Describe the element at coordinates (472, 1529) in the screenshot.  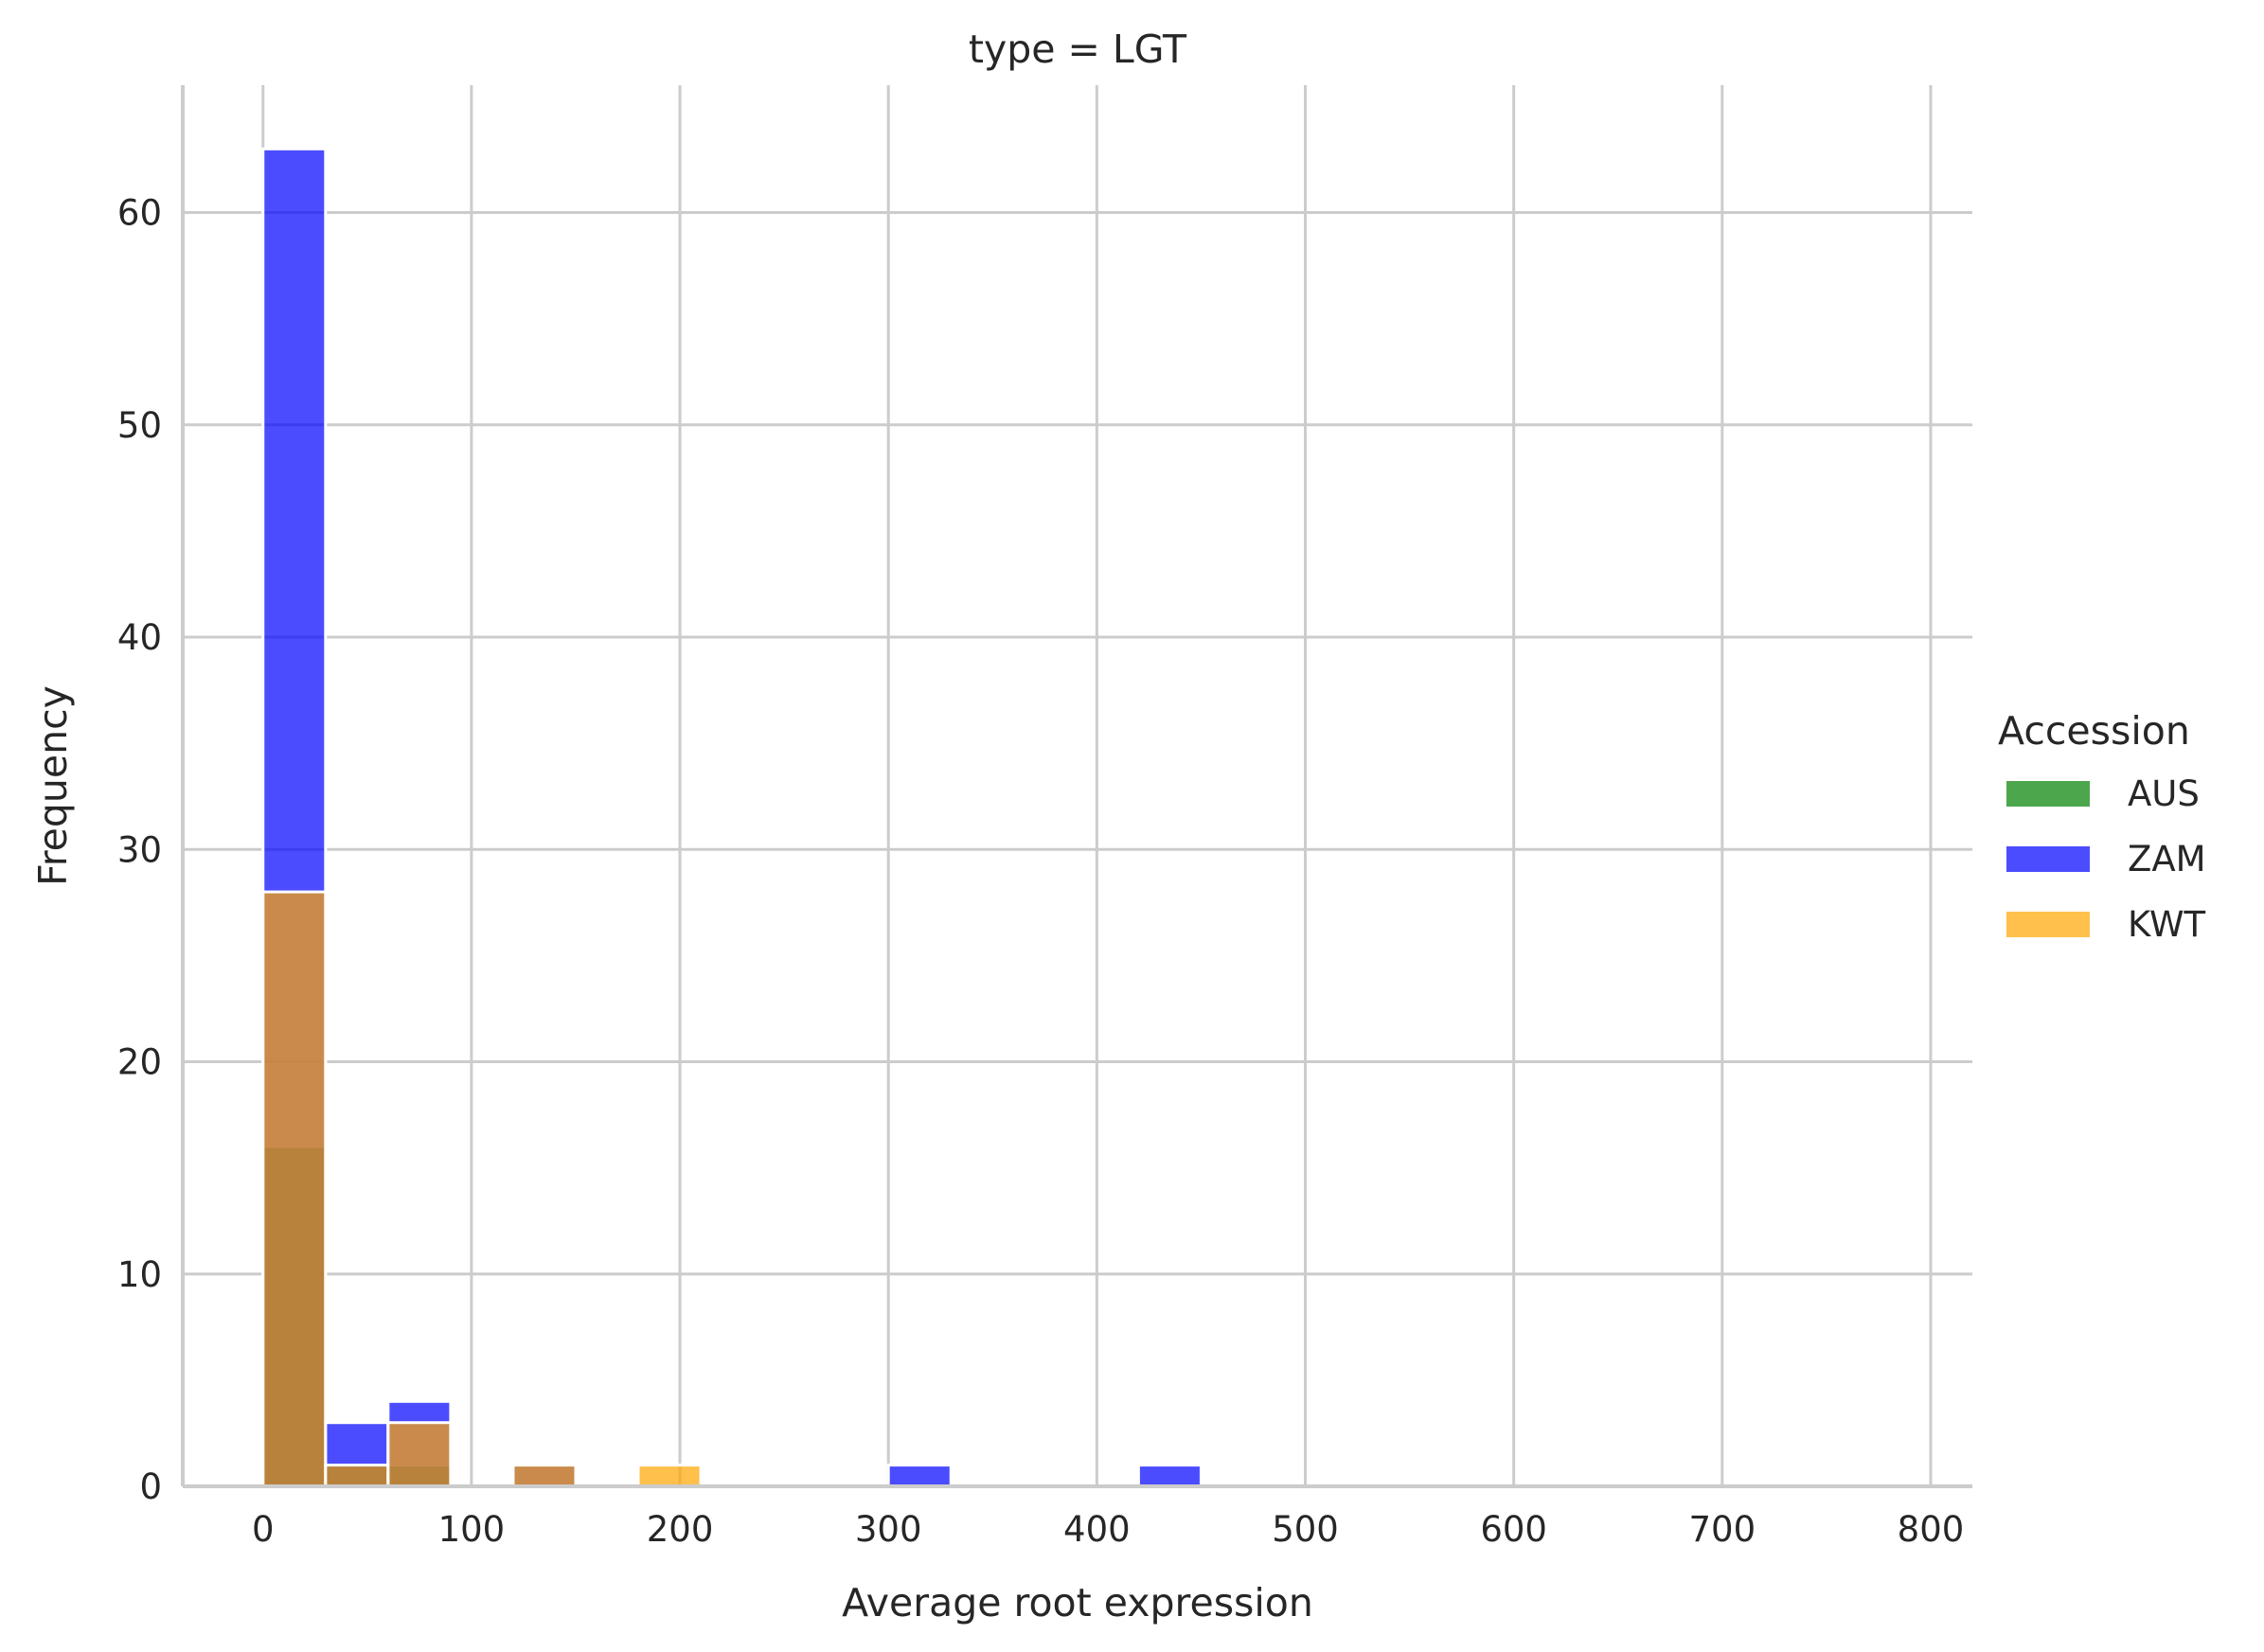
I see `x-tick-label: 100` at that location.